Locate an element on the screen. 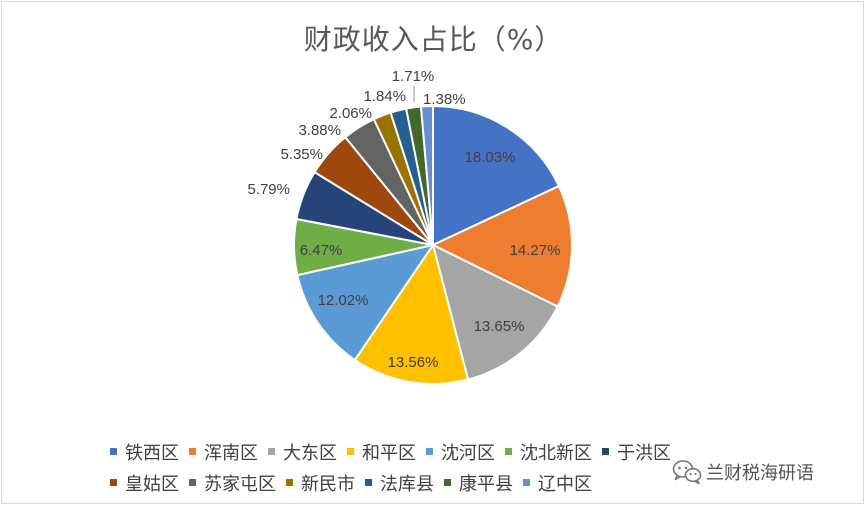 The width and height of the screenshot is (867, 507). data-label: 1.71% is located at coordinates (413, 76).